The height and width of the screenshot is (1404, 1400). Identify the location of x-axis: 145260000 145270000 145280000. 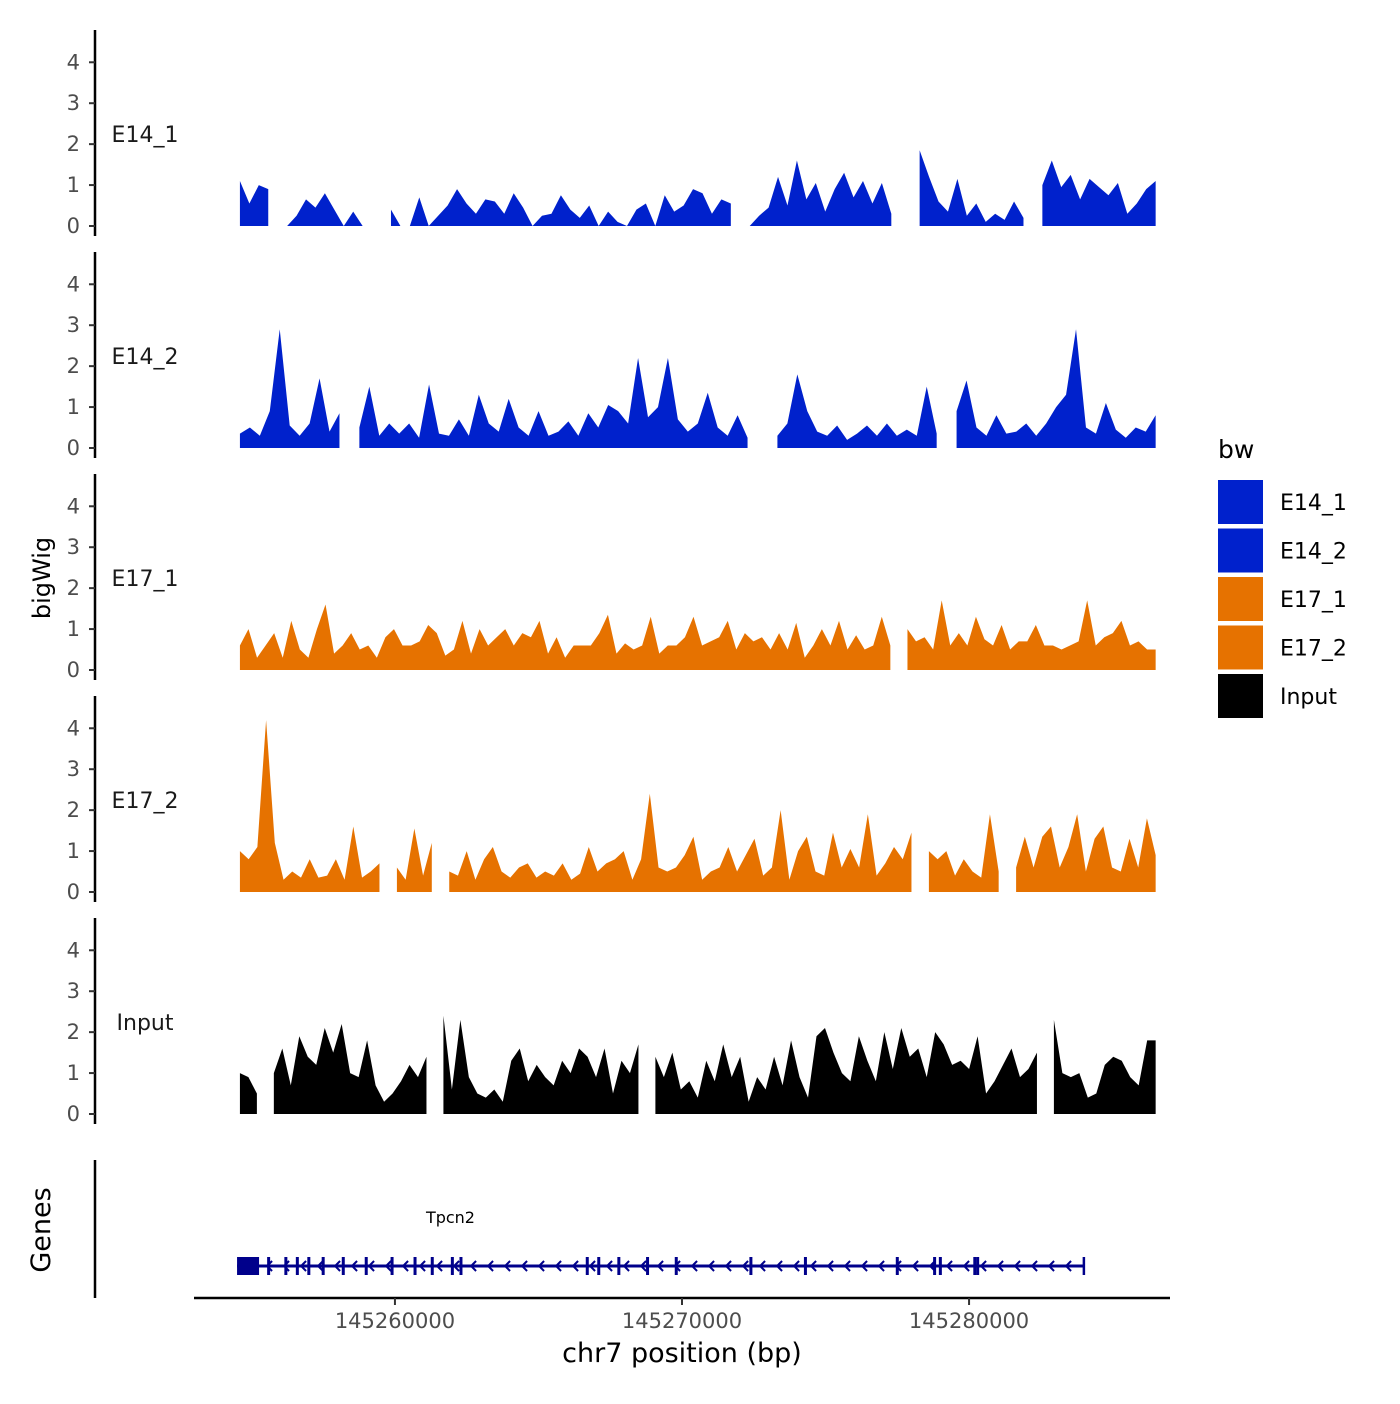
(682, 1314).